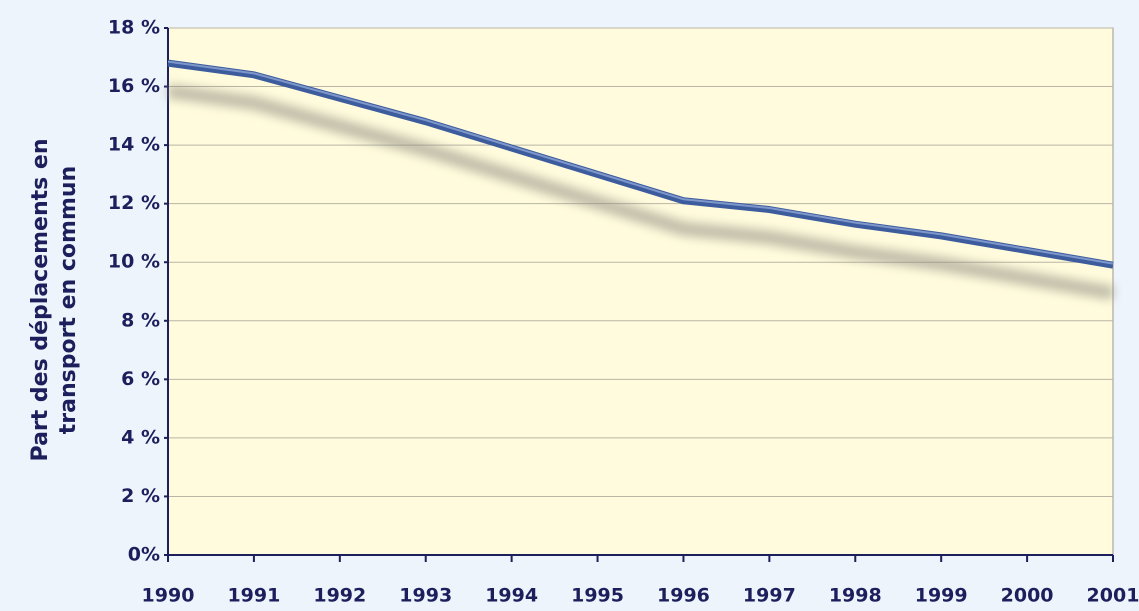 Image resolution: width=1139 pixels, height=611 pixels. What do you see at coordinates (134, 145) in the screenshot?
I see `y-tick-label: 14 %` at bounding box center [134, 145].